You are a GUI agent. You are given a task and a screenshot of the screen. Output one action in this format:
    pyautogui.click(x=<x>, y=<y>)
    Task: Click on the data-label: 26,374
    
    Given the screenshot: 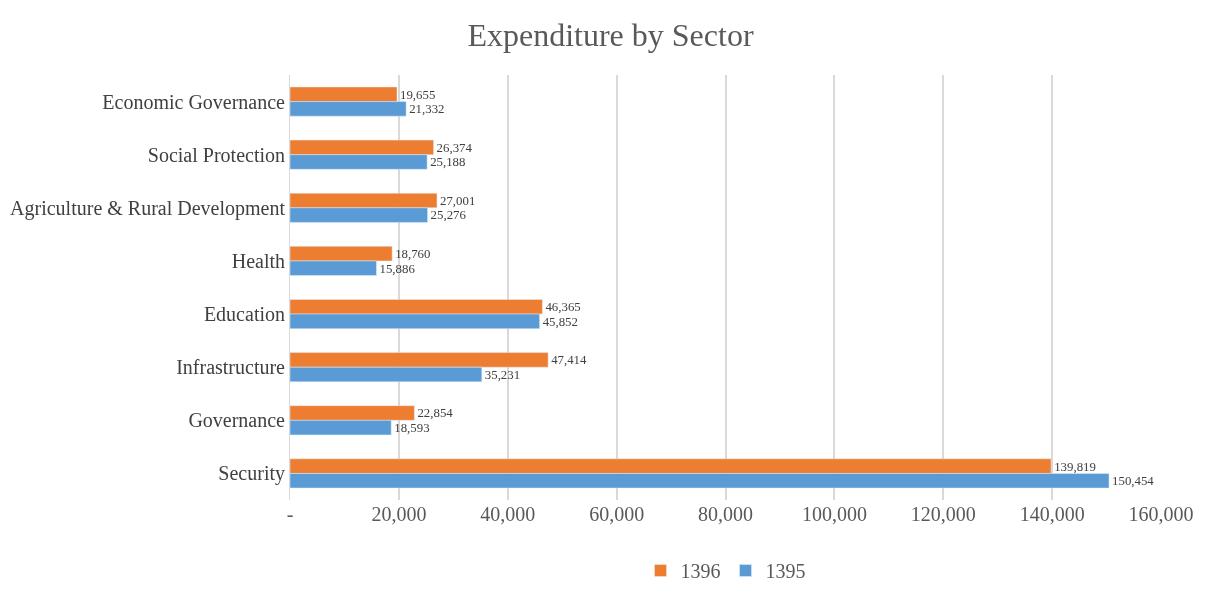 What is the action you would take?
    pyautogui.click(x=454, y=147)
    